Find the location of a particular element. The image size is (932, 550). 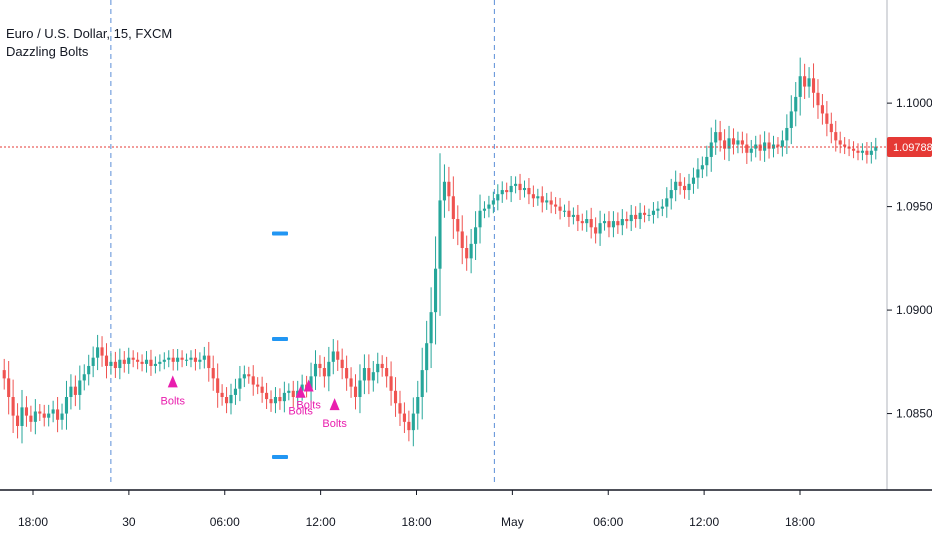

price-axis: 1.10000 1.09500 1.09000 1.08500 is located at coordinates (909, 258).